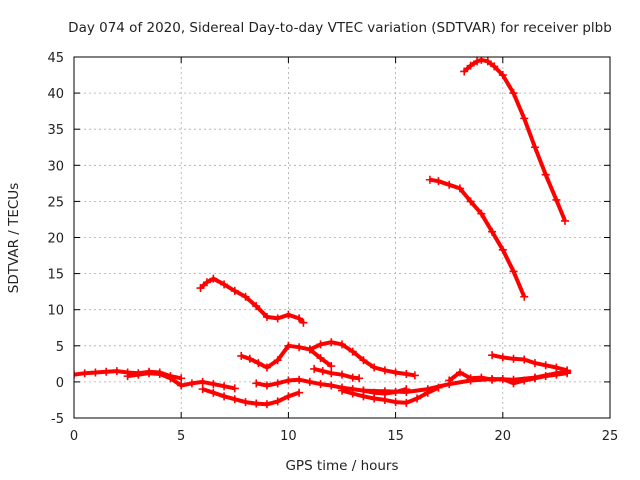 This screenshot has height=480, width=640. Describe the element at coordinates (55, 166) in the screenshot. I see `y-tick-label: 30` at that location.